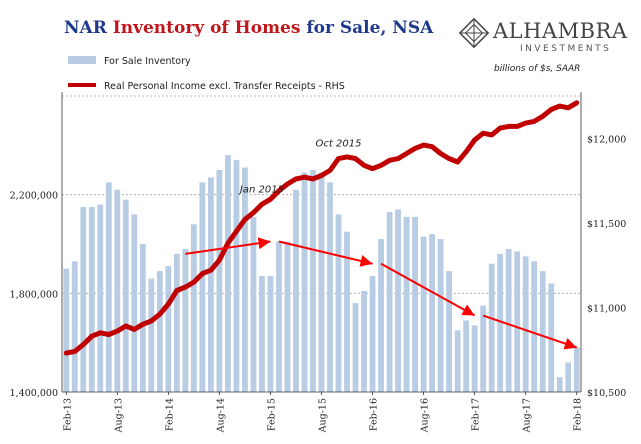  I want to click on title-part-suffix: for Sale, NSA, so click(367, 28).